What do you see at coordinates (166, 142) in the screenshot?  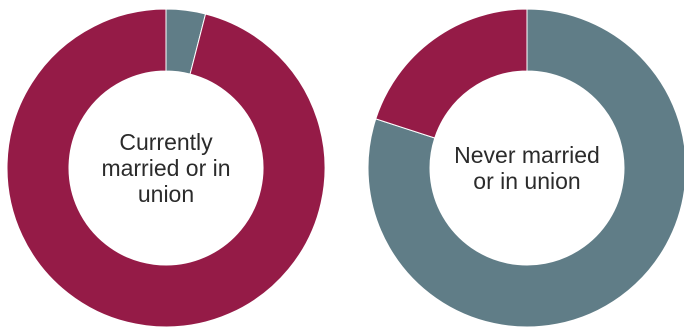 I see `donut-center-label-line: Currently` at bounding box center [166, 142].